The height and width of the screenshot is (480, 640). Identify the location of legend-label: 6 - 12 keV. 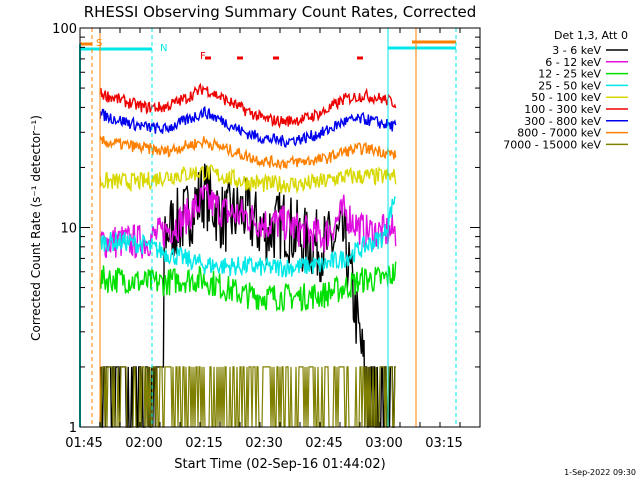
(573, 62).